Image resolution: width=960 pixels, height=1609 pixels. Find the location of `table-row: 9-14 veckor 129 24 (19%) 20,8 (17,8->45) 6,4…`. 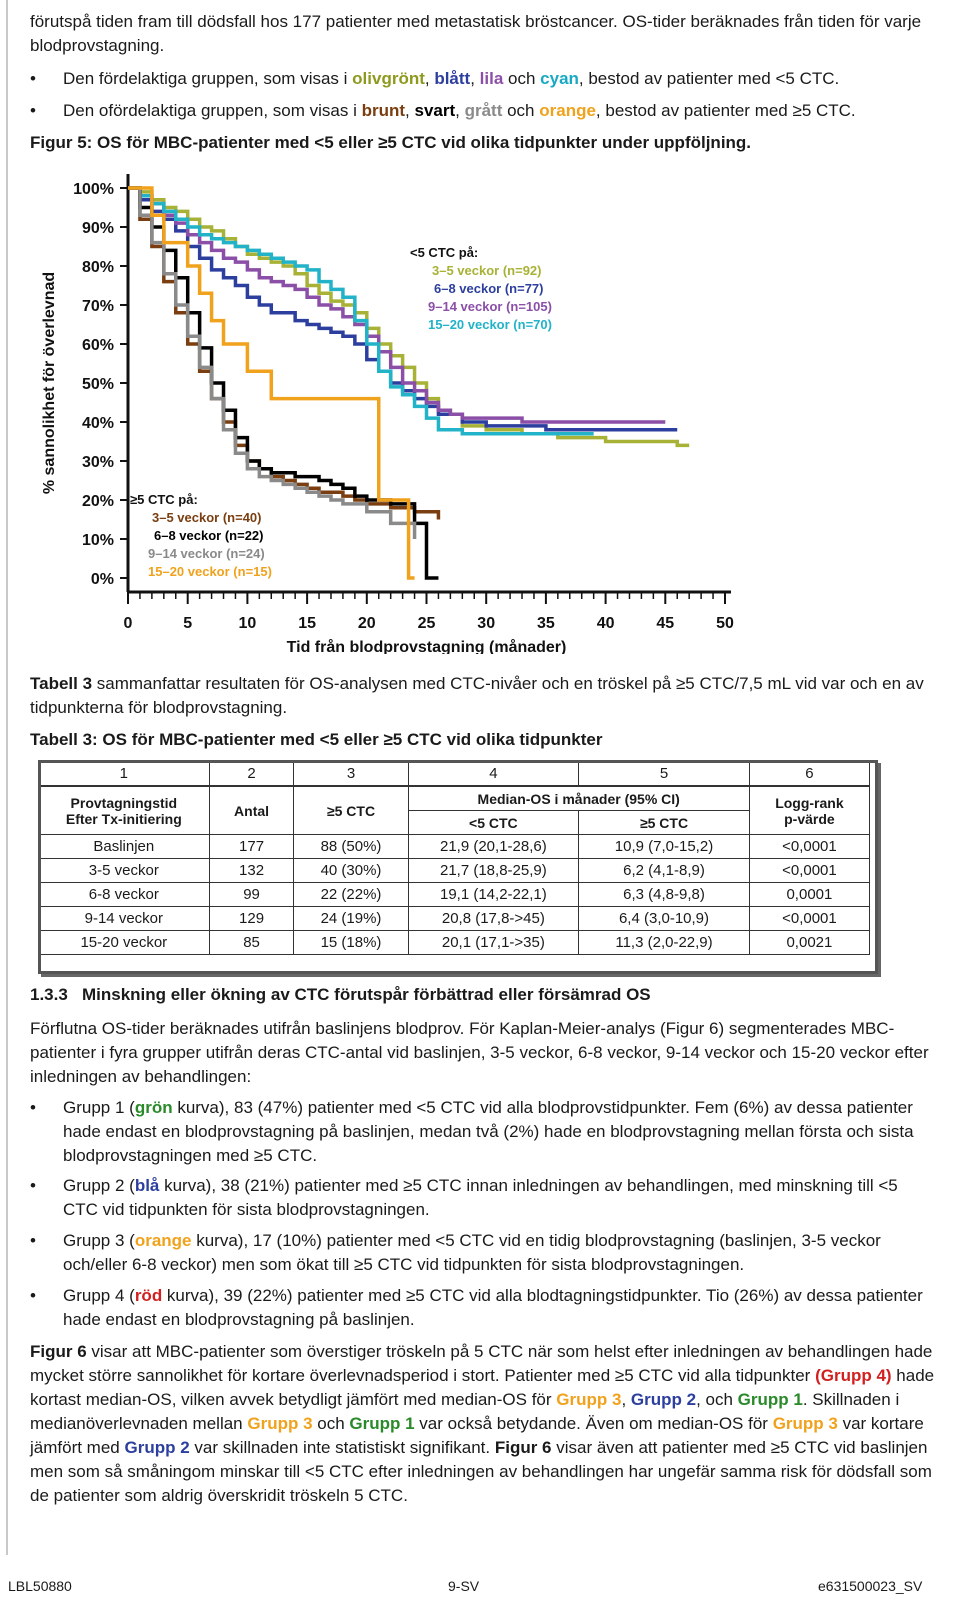

table-row: 9-14 veckor 129 24 (19%) 20,8 (17,8->45) 6,4… is located at coordinates (454, 918).